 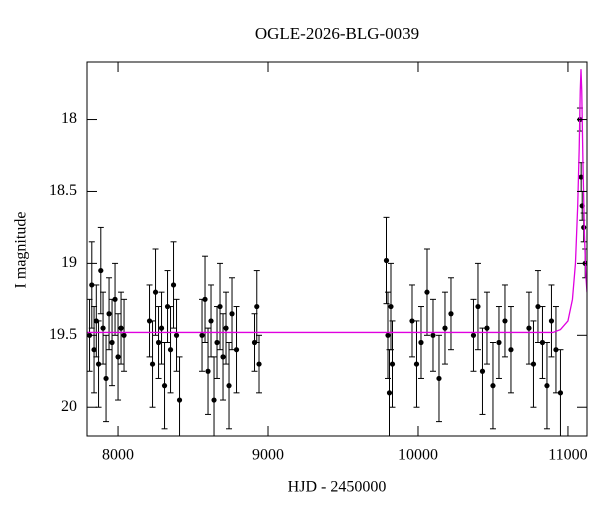 I want to click on x-tick-label: 9000, so click(x=268, y=455).